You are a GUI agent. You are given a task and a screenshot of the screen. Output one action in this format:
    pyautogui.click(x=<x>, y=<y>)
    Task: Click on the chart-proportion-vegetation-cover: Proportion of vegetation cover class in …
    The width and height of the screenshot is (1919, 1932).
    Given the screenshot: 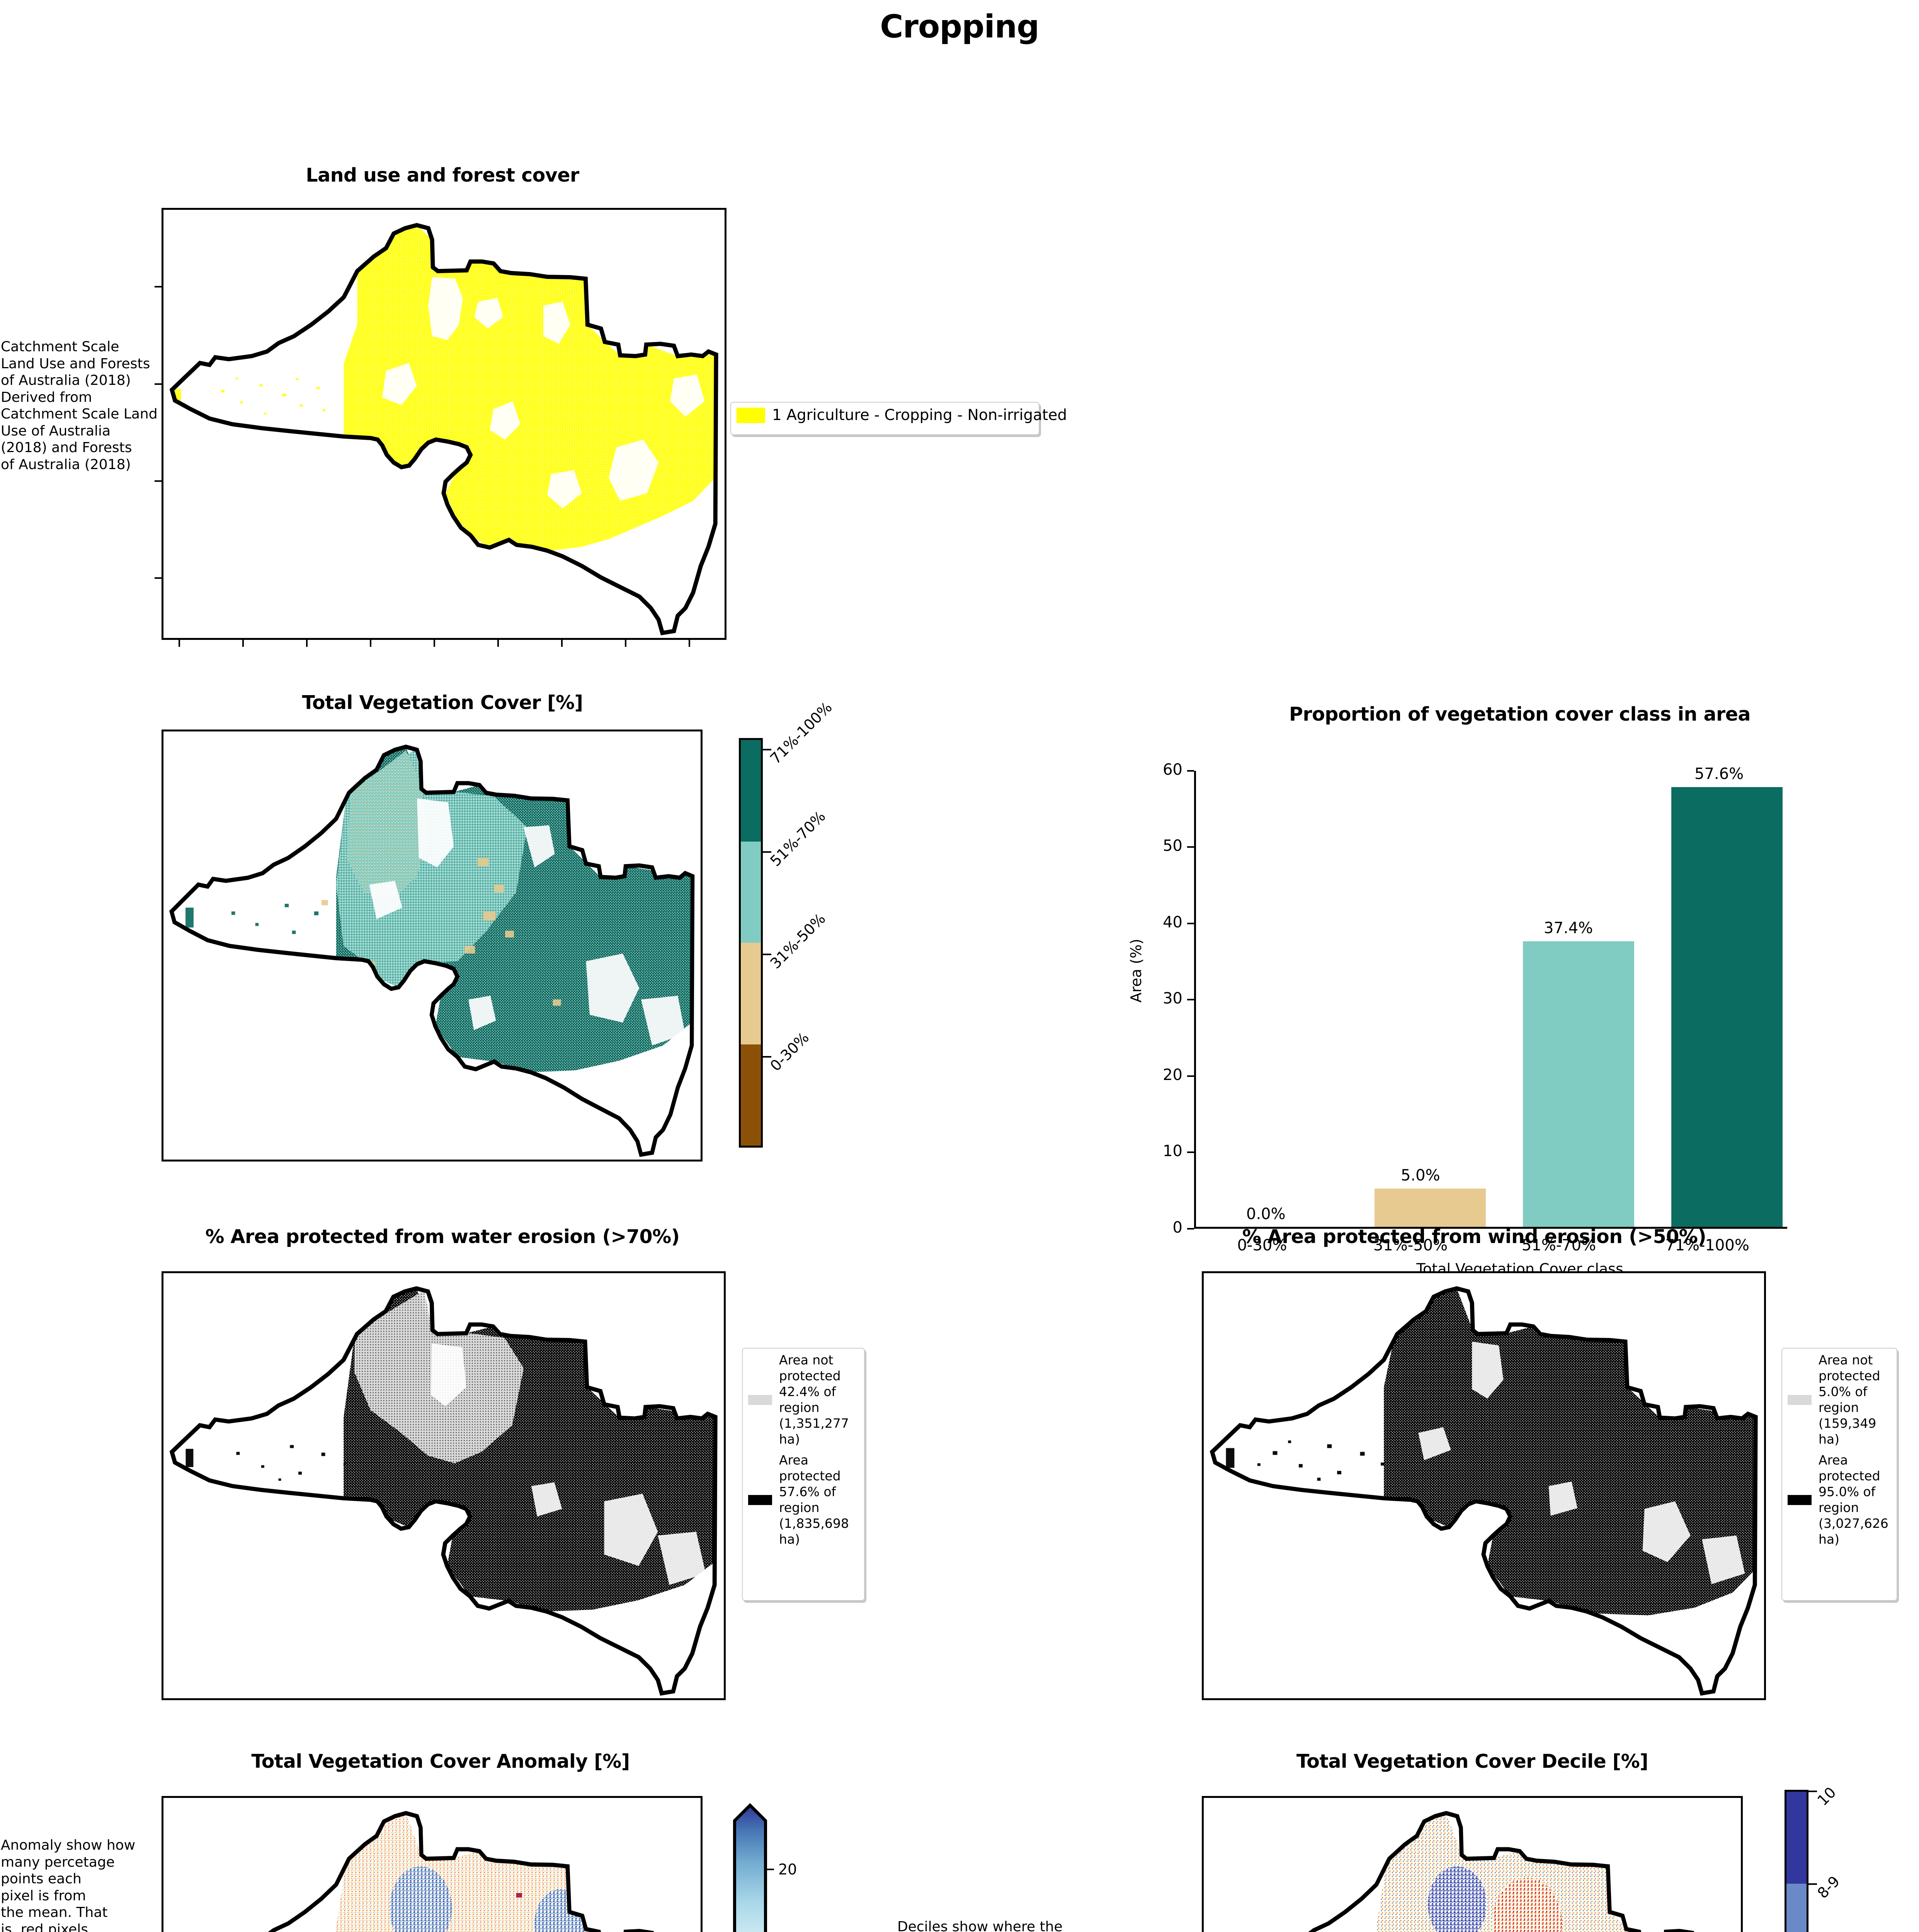 What is the action you would take?
    pyautogui.click(x=1520, y=985)
    